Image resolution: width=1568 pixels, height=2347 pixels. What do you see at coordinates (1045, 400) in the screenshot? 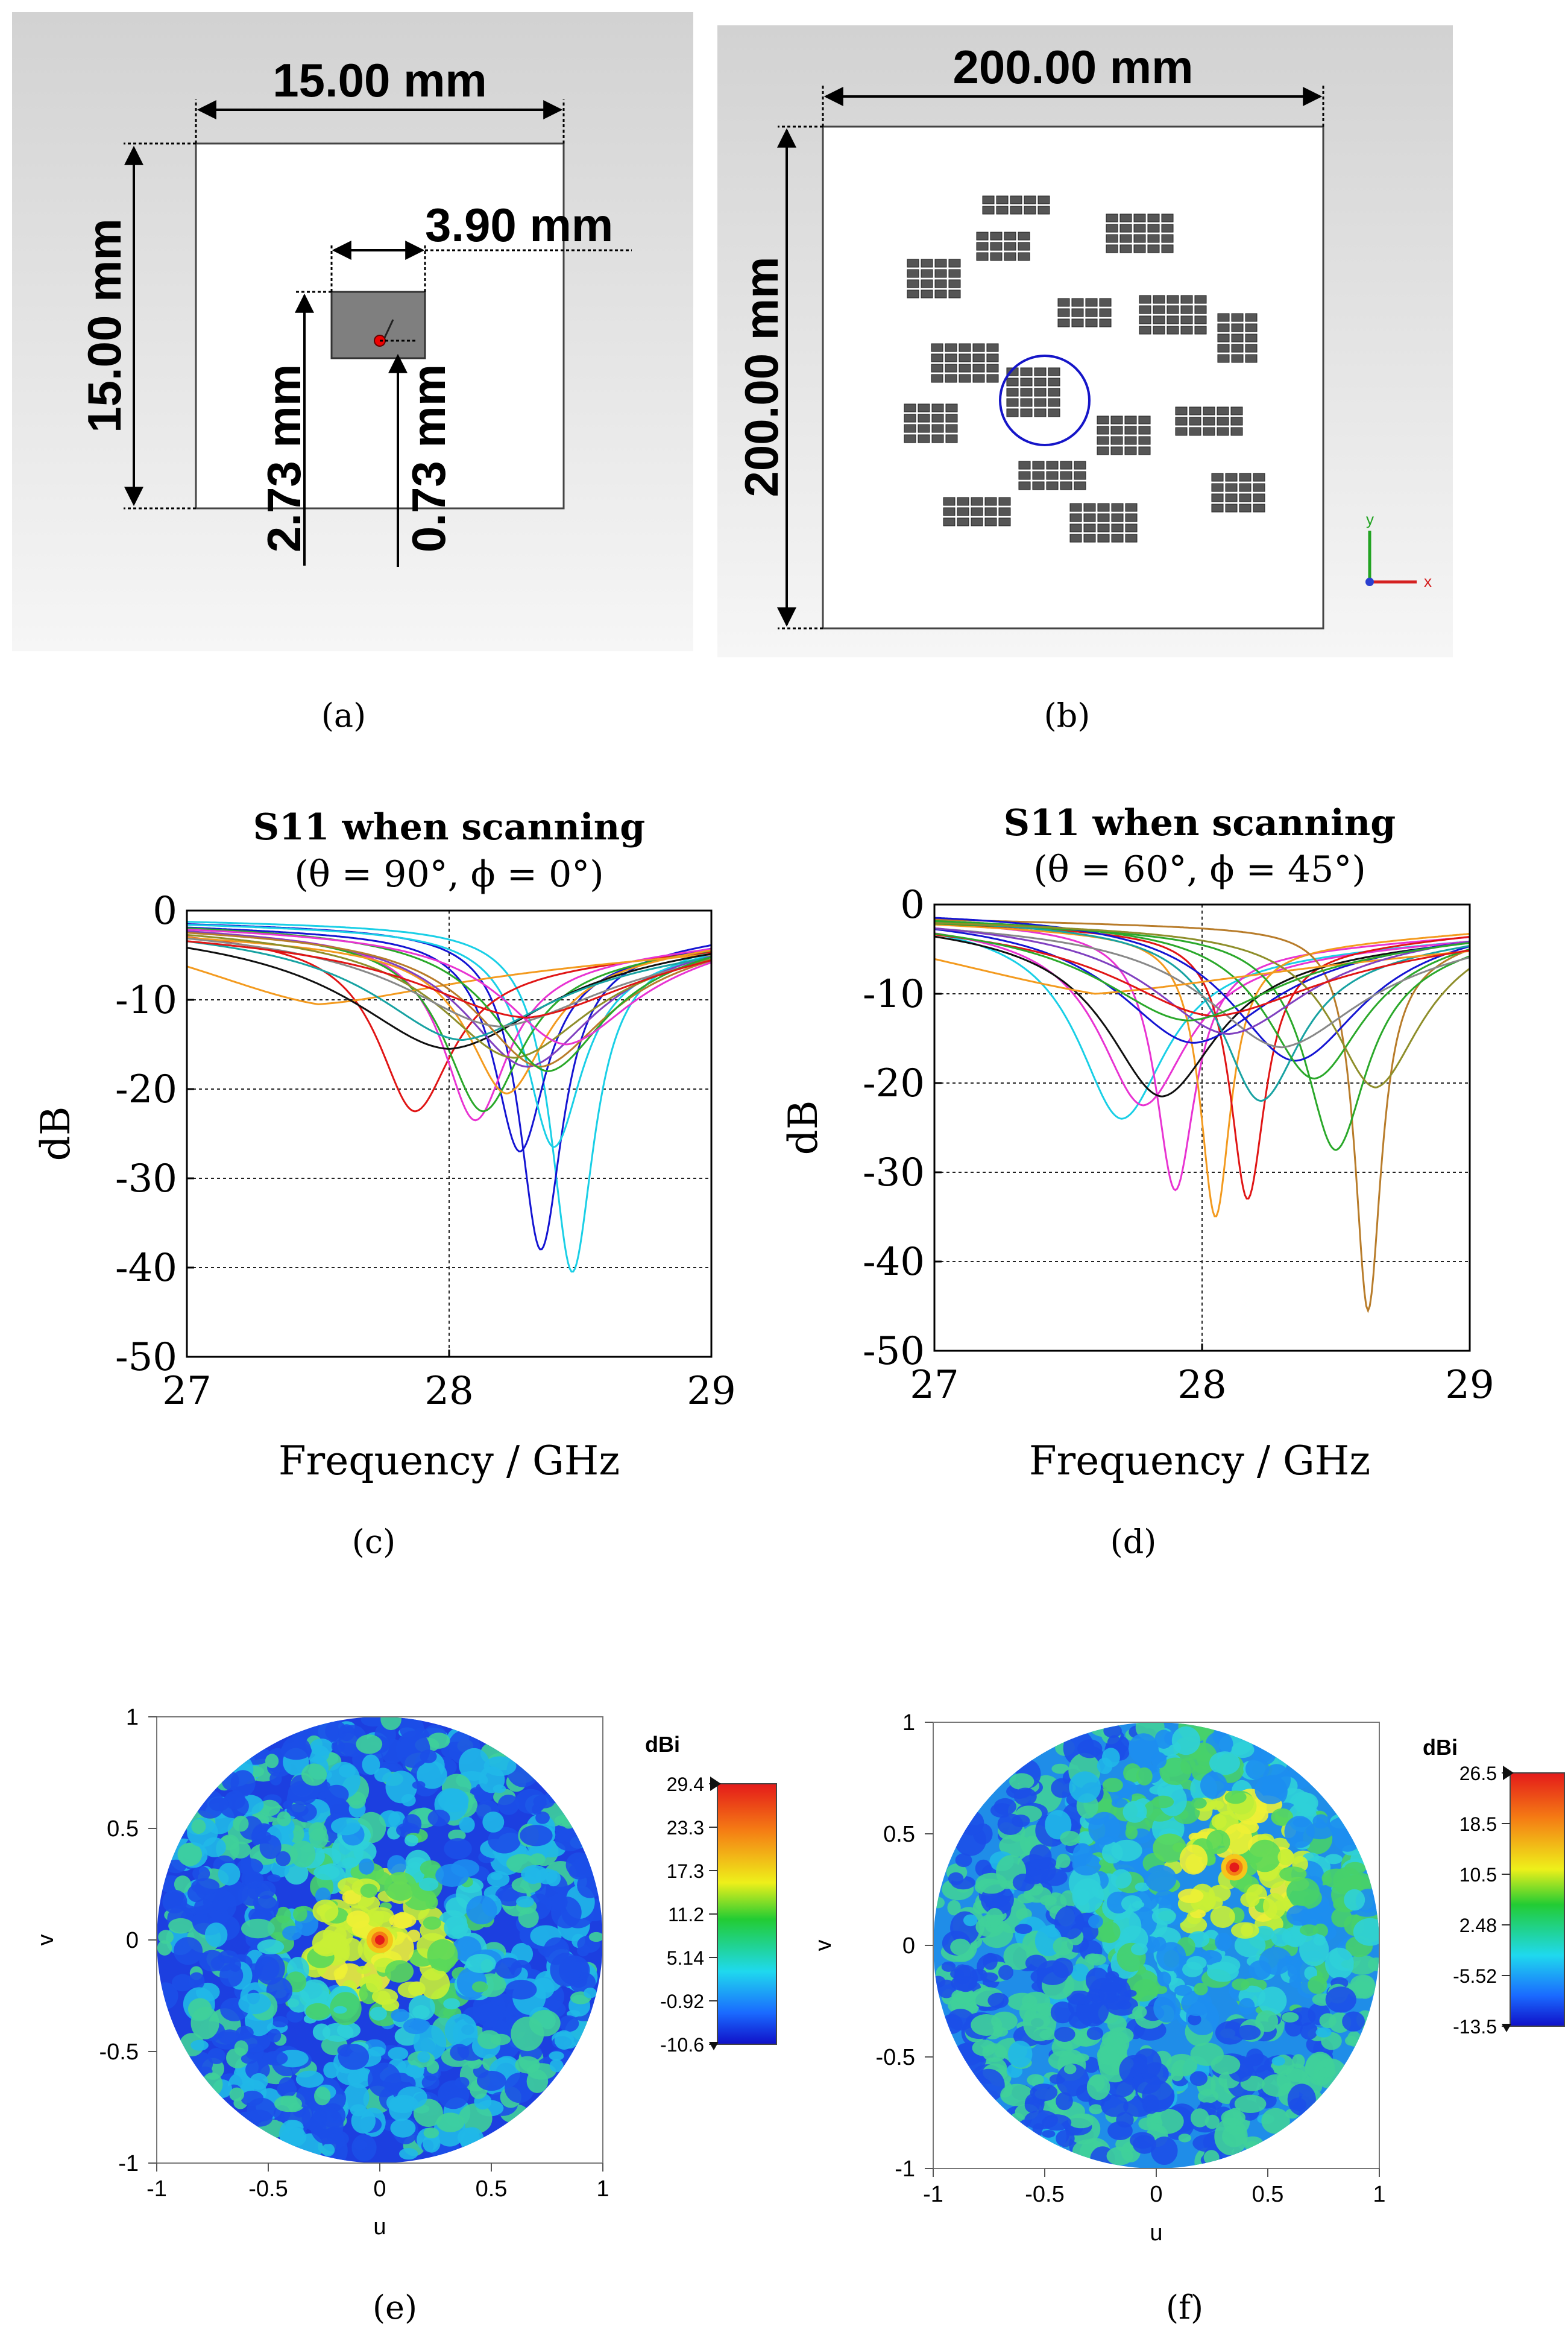
I see `reference-subarray-circle` at bounding box center [1045, 400].